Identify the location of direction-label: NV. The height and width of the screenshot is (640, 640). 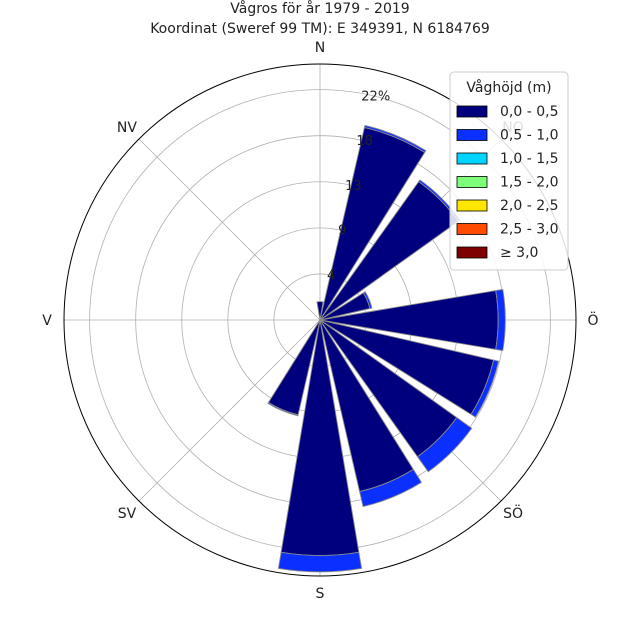
(127, 128).